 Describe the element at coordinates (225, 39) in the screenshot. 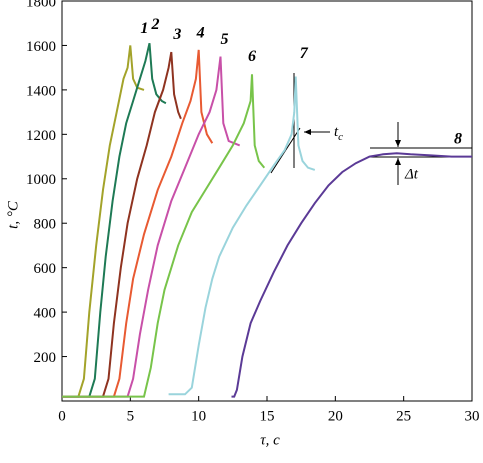

I see `series-label: 5` at that location.